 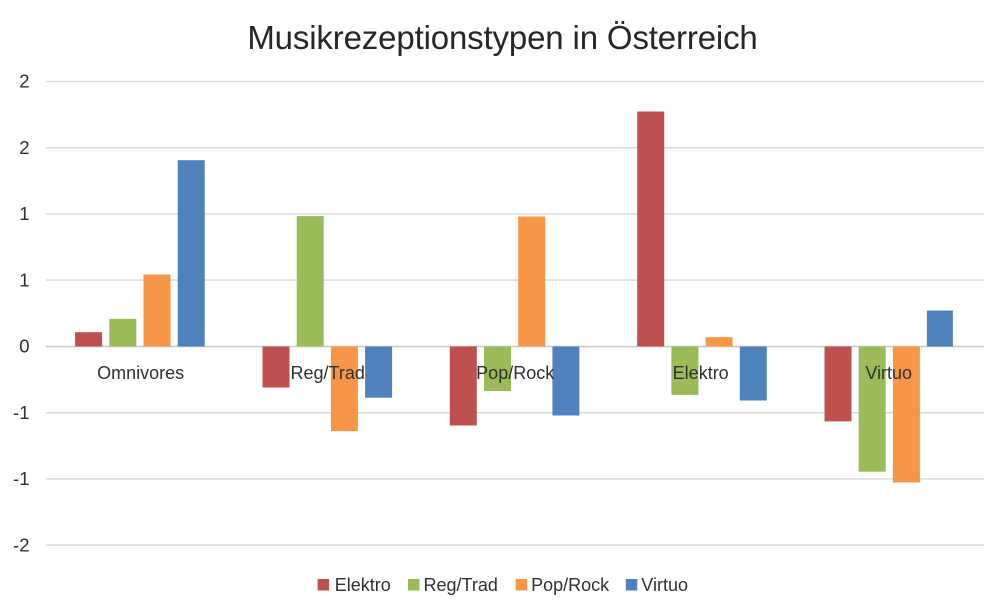 I want to click on svg-text:Musikrezeptionstypen in Österr: Musikrezeptionstypen in Österreich, so click(x=502, y=37).